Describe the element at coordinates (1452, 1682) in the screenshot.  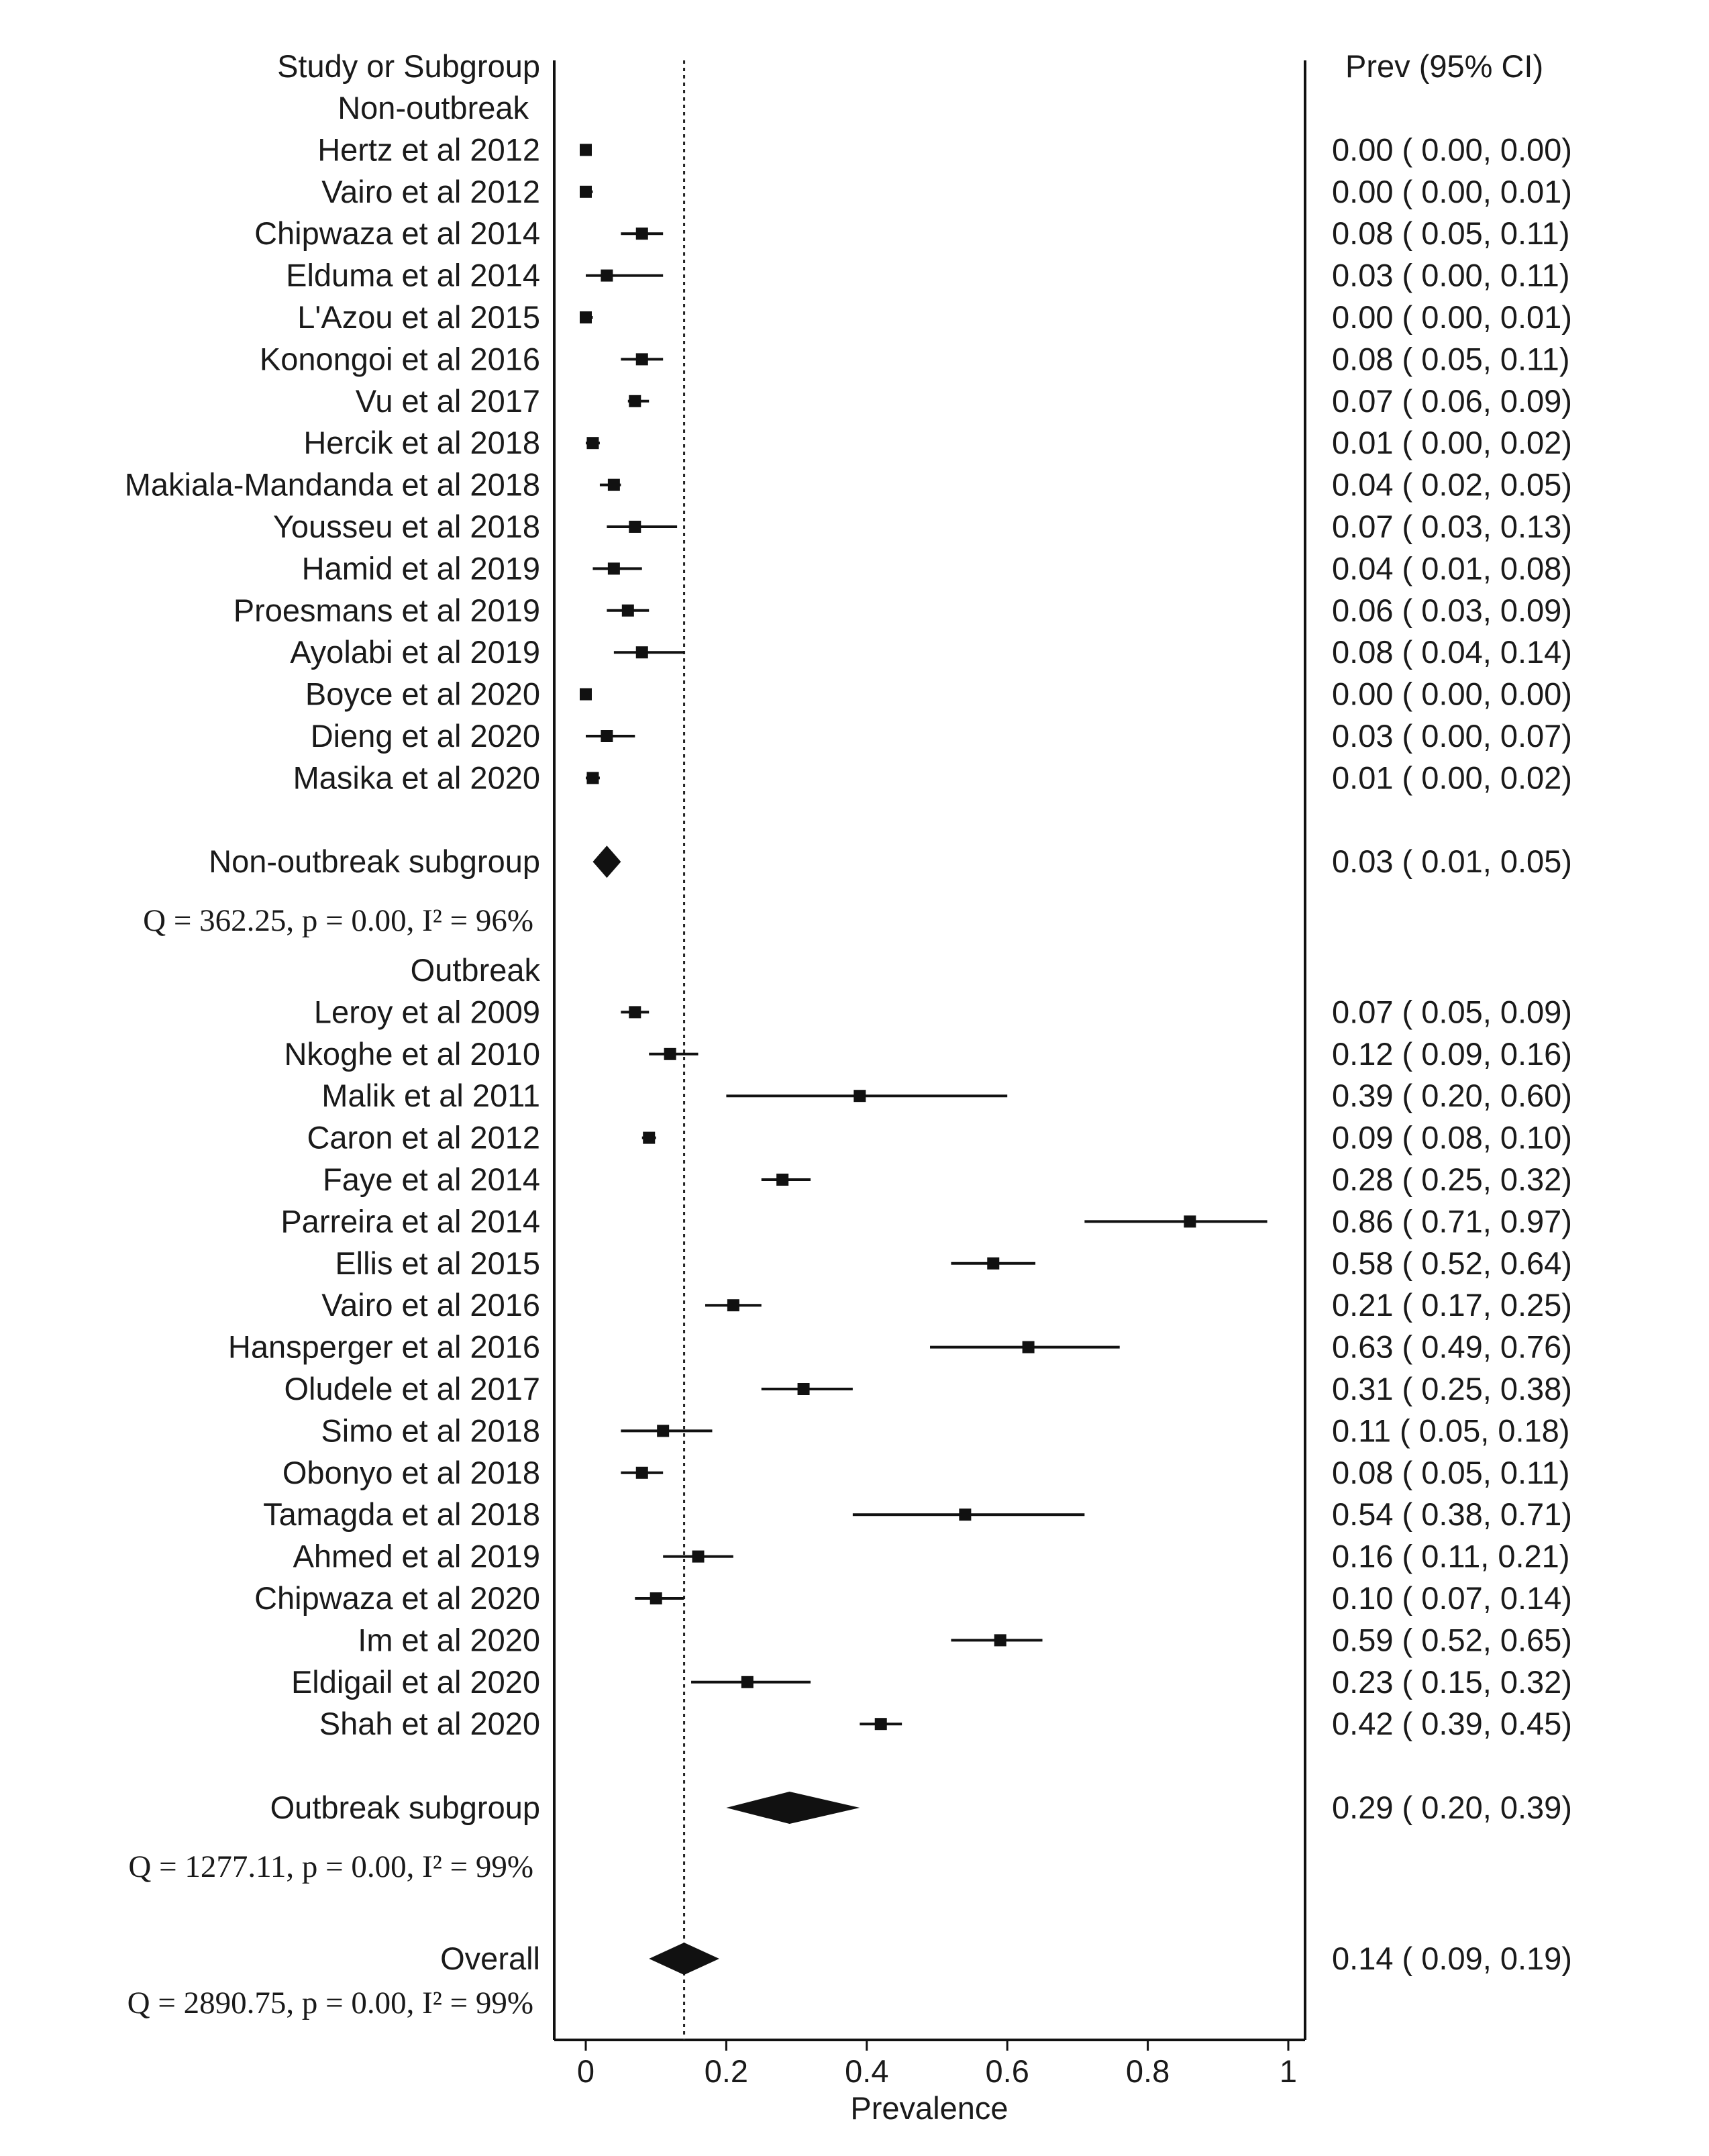
I see `study-ci-text: 0.23 ( 0.15, 0.32)` at that location.